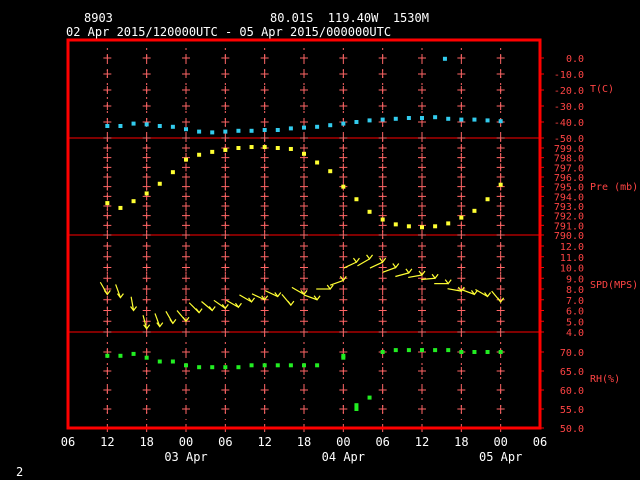 Image resolution: width=640 pixels, height=480 pixels. I want to click on y-tick-label: 792.0, so click(569, 217).